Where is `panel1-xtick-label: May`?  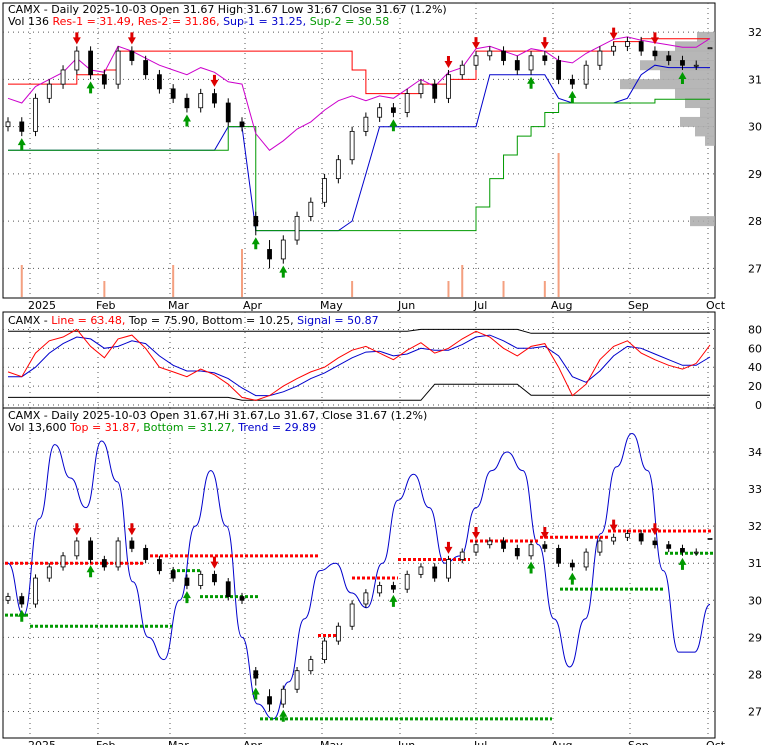
panel1-xtick-label: May is located at coordinates (331, 305).